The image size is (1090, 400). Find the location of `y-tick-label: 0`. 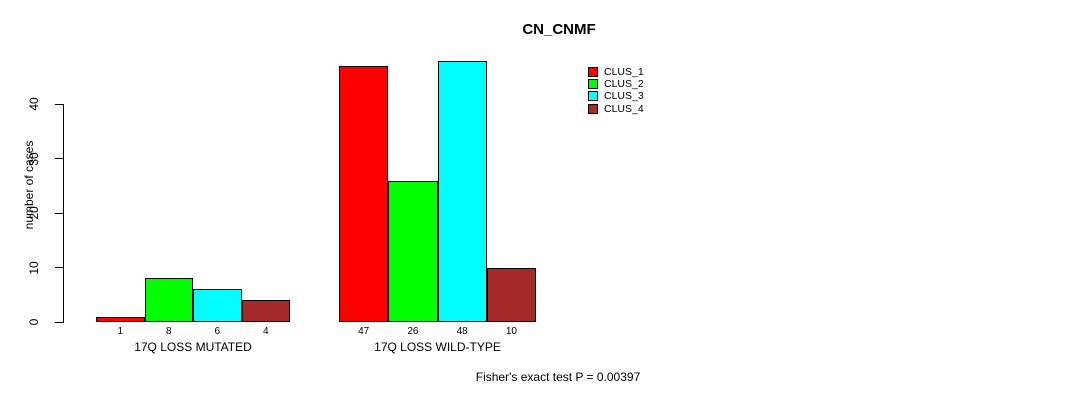

y-tick-label: 0 is located at coordinates (34, 322).